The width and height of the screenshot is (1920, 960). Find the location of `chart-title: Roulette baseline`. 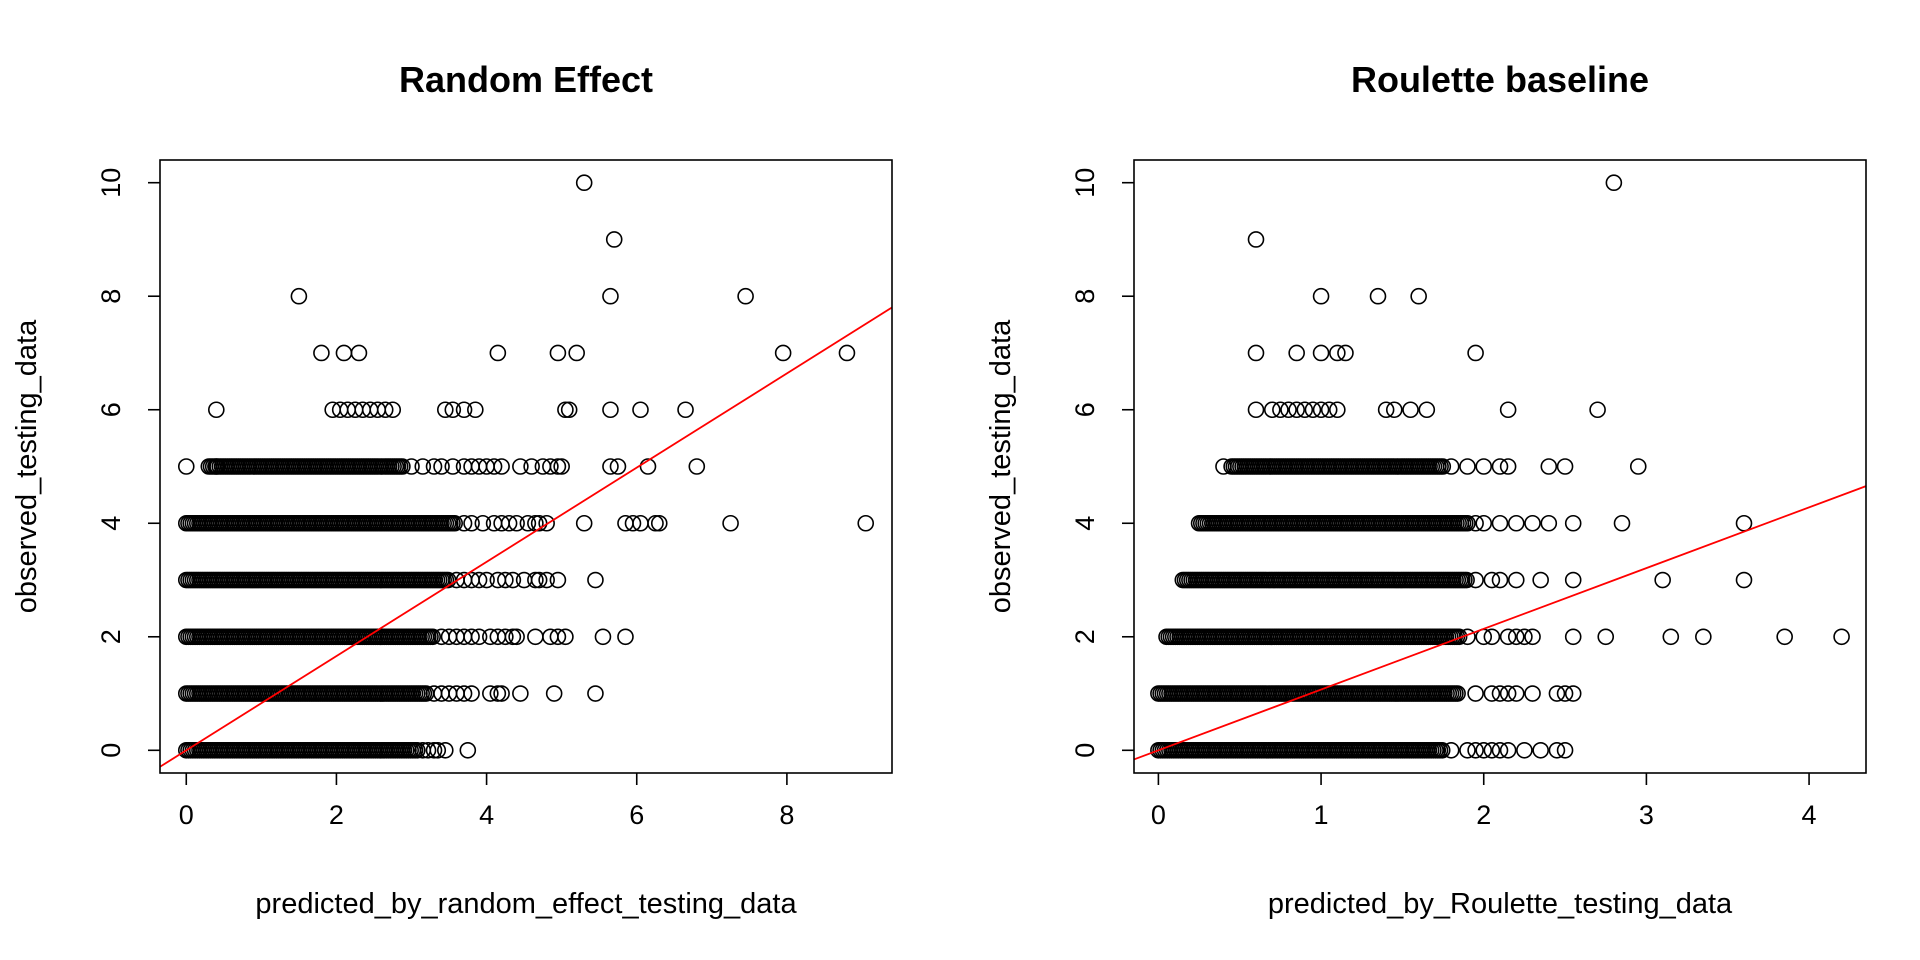

chart-title: Roulette baseline is located at coordinates (1500, 79).